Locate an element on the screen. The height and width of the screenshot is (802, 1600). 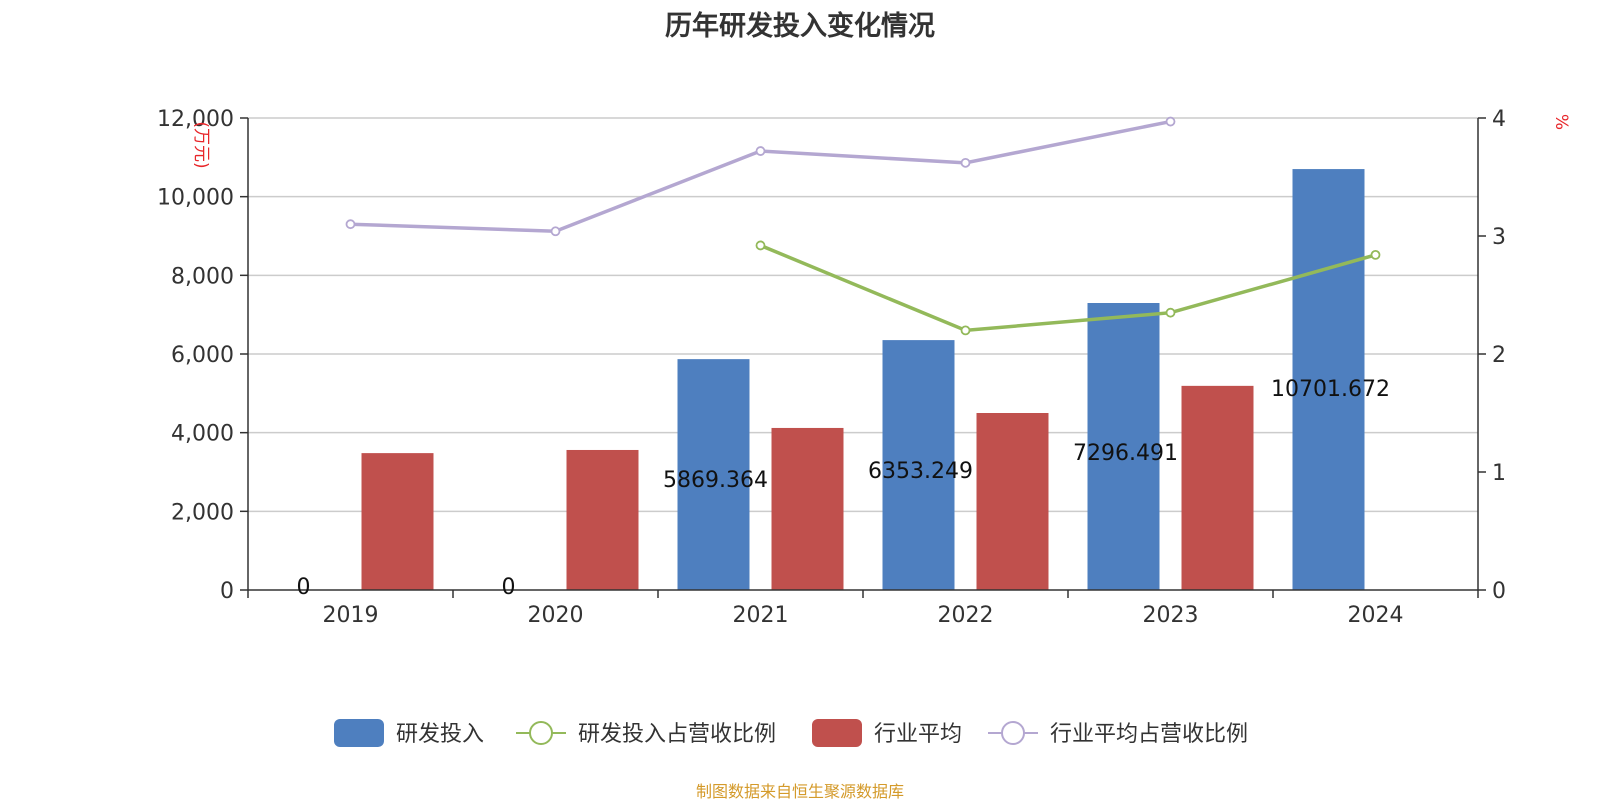
right-axis-unit-label: % is located at coordinates (1561, 122).